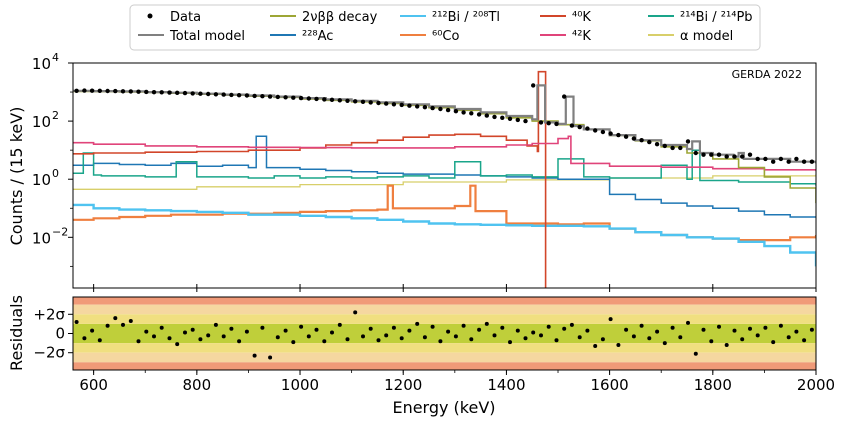 The width and height of the screenshot is (843, 422). Describe the element at coordinates (55, 173) in the screenshot. I see `y-tick-exponent: 0` at that location.